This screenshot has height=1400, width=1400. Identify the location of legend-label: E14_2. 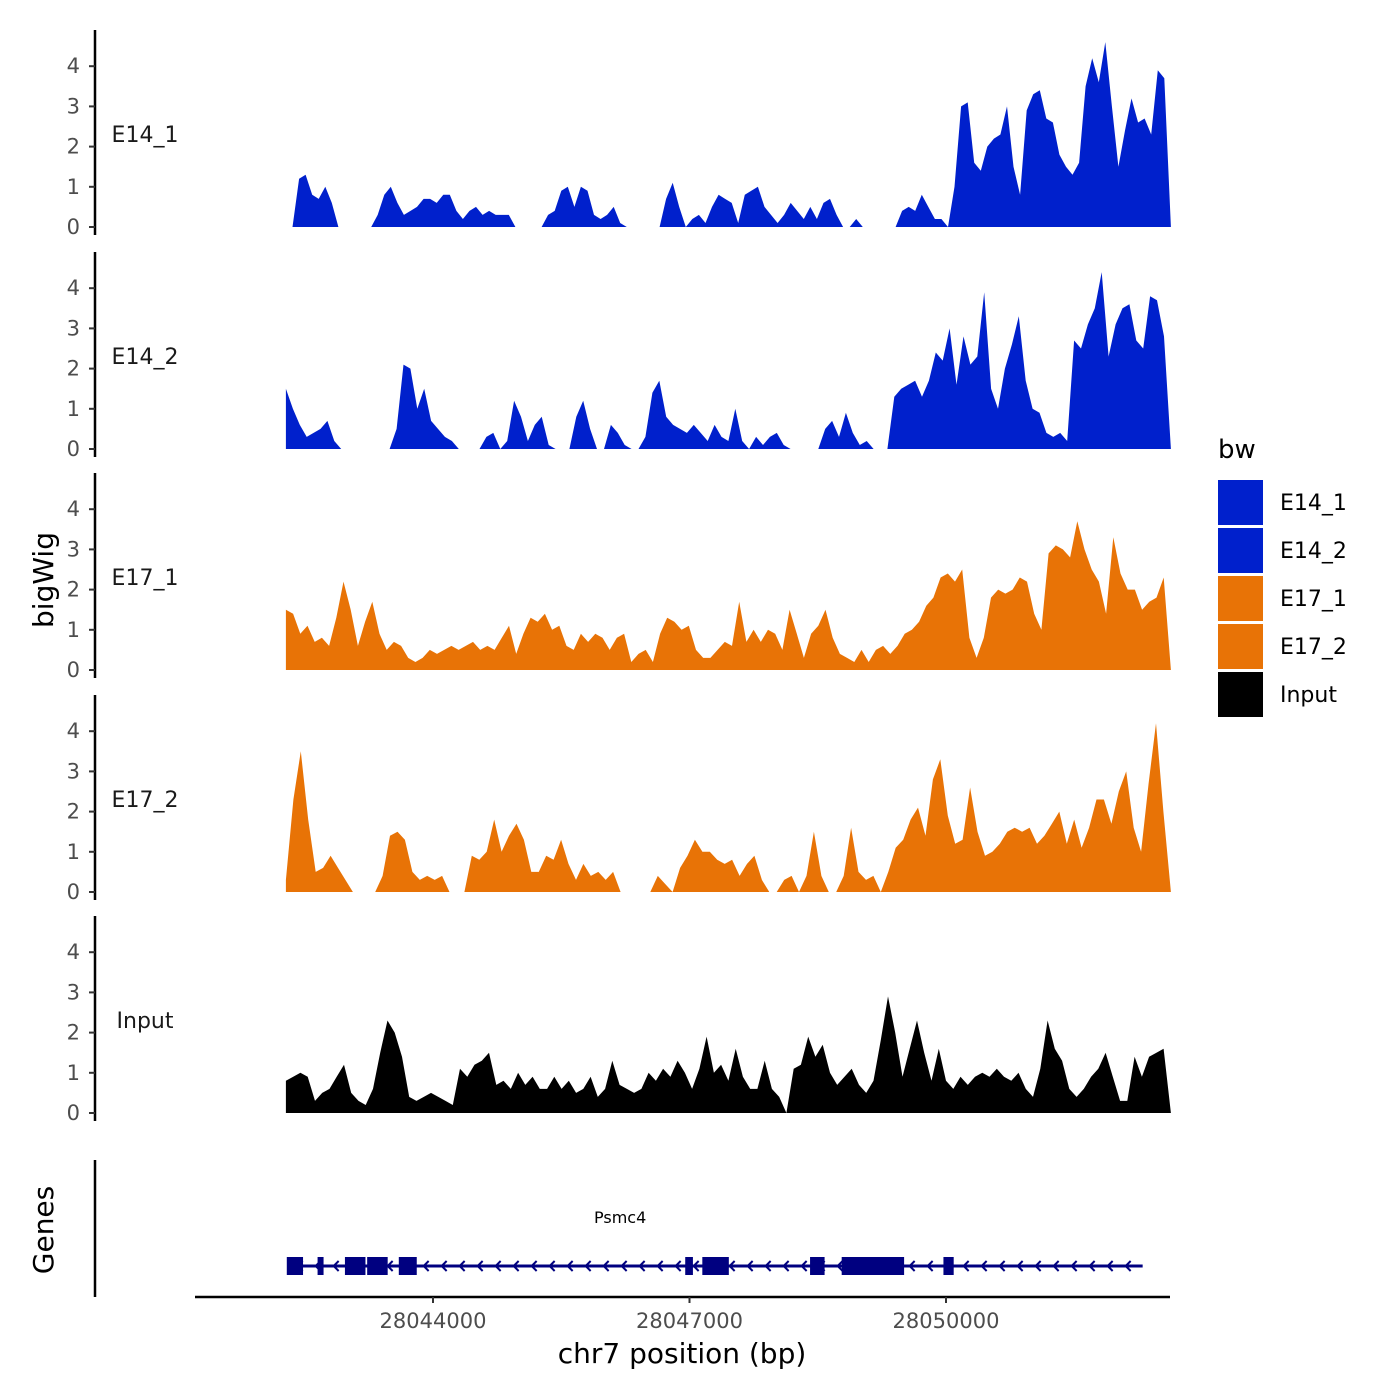
(1313, 551).